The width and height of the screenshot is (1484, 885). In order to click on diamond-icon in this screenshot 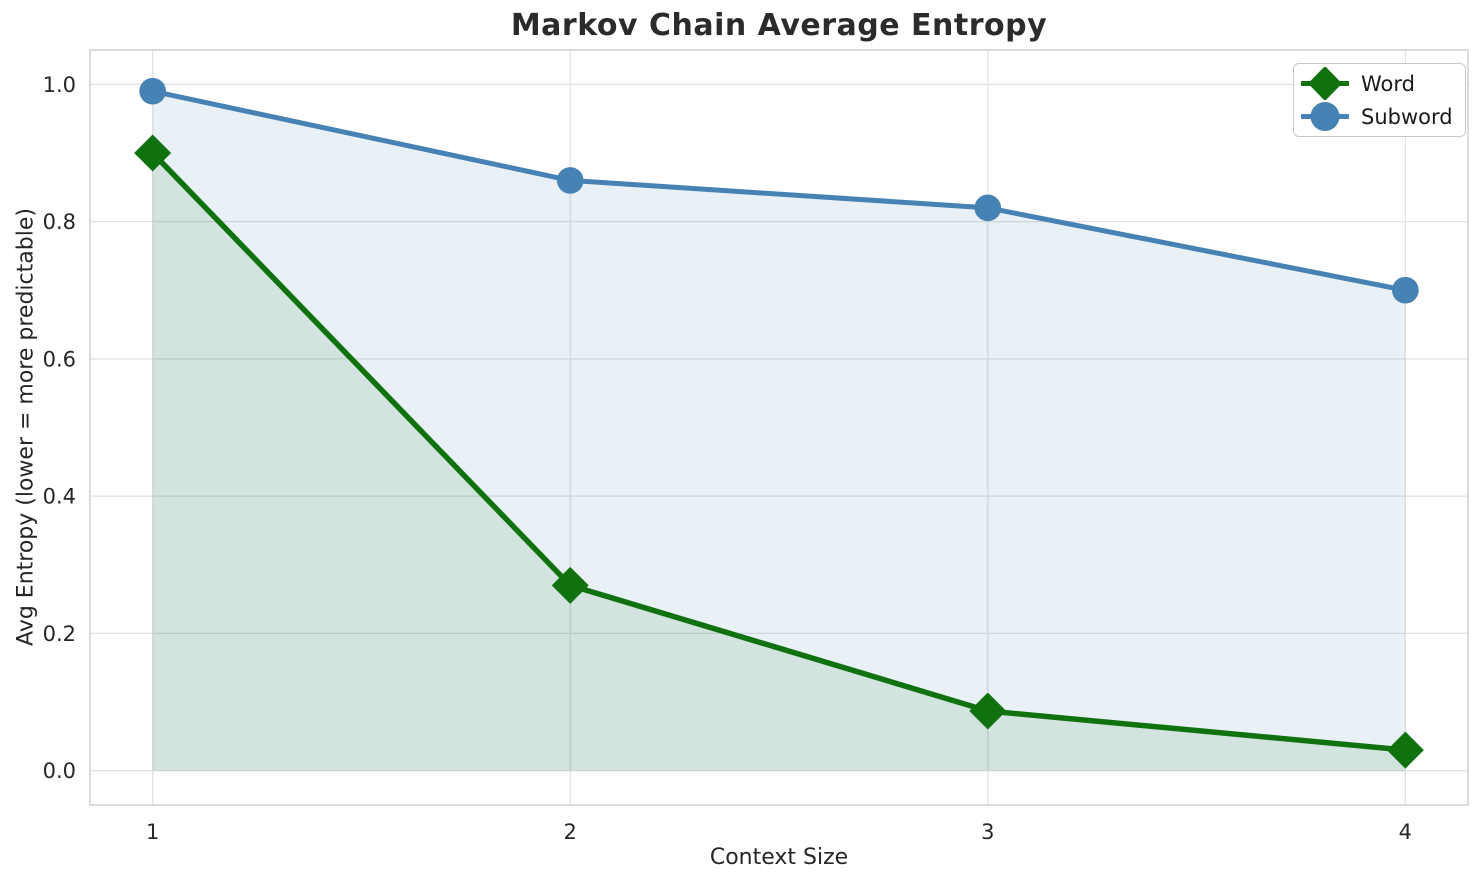, I will do `click(1325, 83)`.